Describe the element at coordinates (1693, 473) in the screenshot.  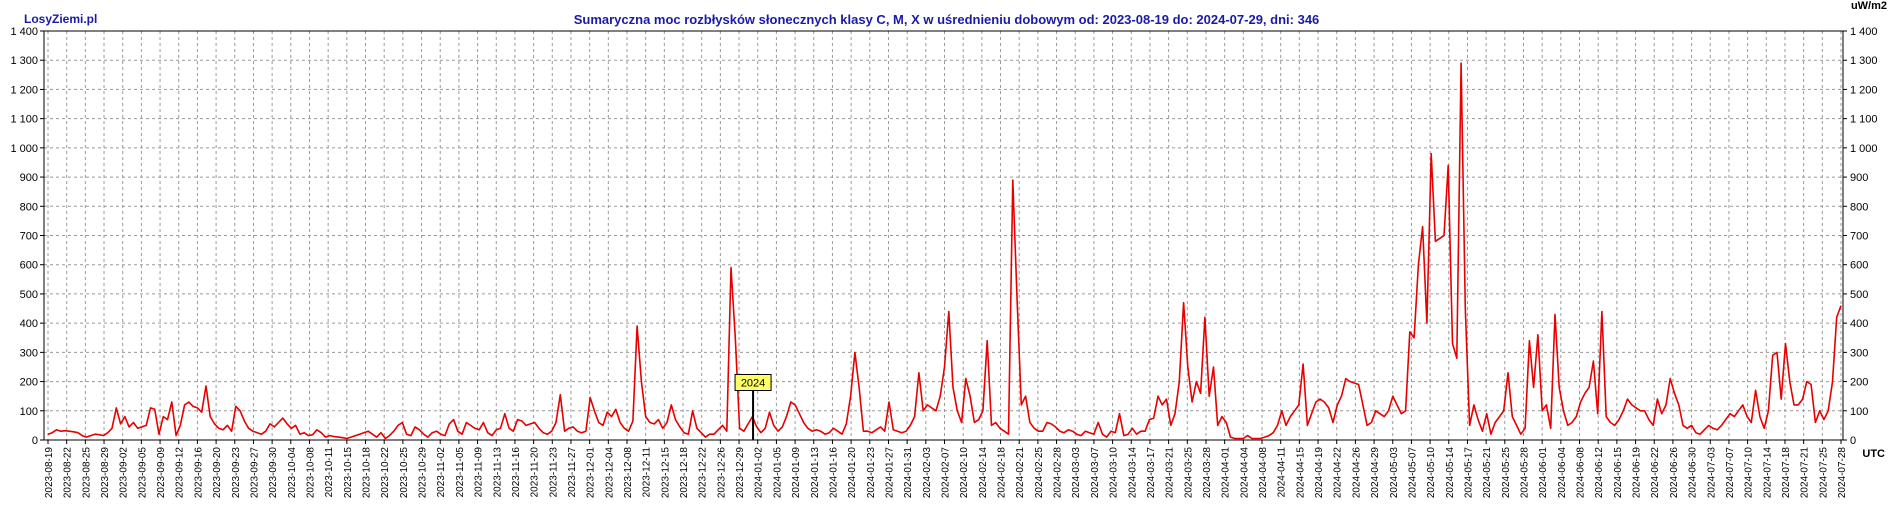
I see `x-tick-label: 2024-06-30` at that location.